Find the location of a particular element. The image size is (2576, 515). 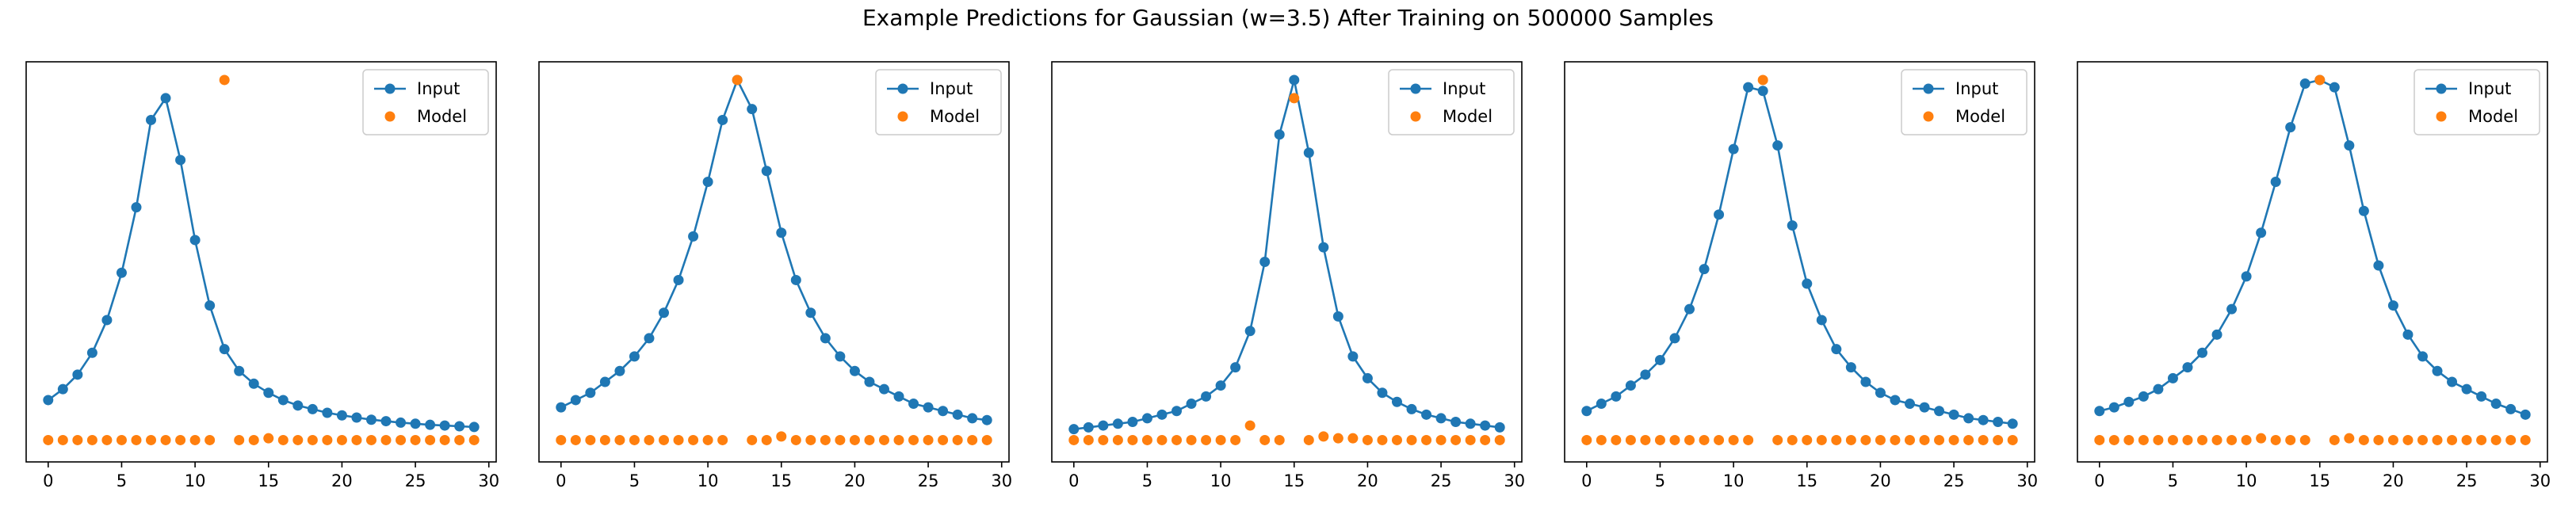

x-tick-label: 0 is located at coordinates (1586, 480).